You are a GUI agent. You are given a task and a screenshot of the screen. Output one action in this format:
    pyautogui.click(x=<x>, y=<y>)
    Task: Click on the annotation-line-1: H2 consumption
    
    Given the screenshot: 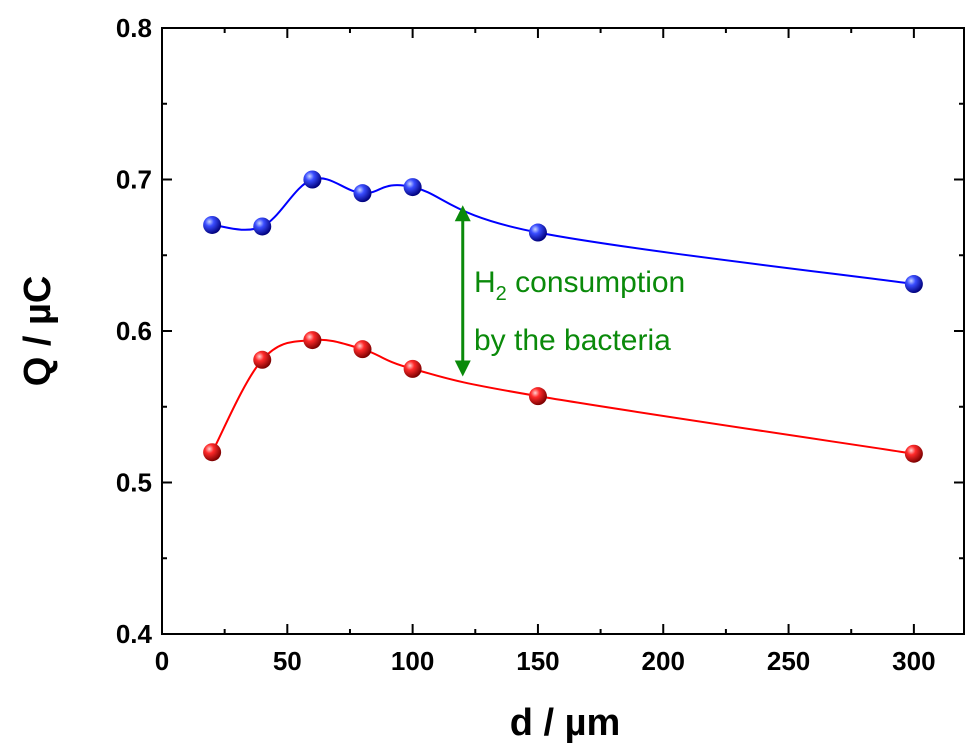 What is the action you would take?
    pyautogui.click(x=579, y=285)
    